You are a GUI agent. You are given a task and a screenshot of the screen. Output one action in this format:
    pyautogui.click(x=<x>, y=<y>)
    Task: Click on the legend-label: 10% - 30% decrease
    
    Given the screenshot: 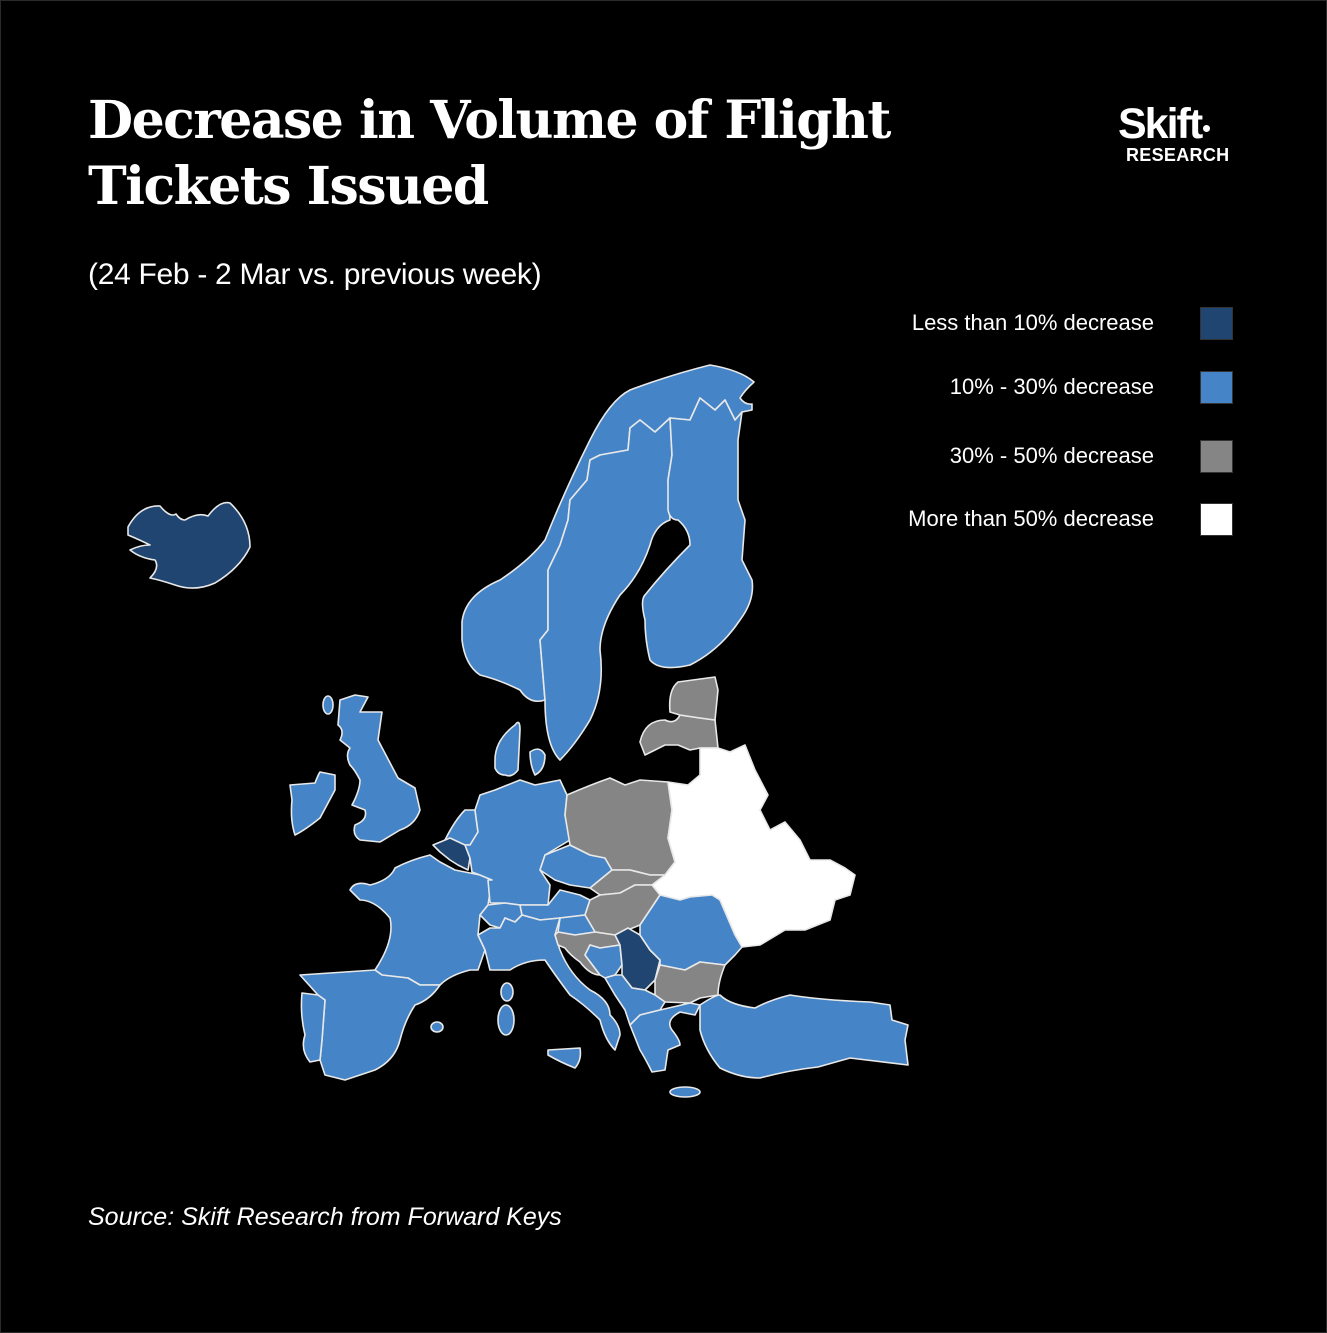 What is the action you would take?
    pyautogui.click(x=1051, y=386)
    